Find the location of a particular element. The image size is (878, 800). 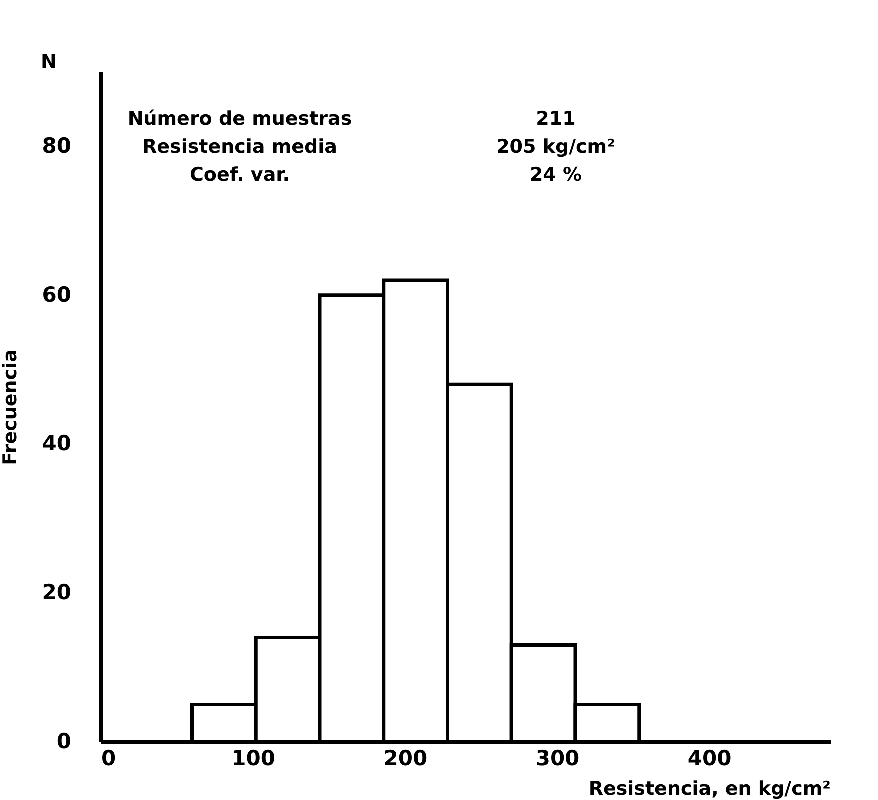

annotation: 24 % is located at coordinates (556, 175).